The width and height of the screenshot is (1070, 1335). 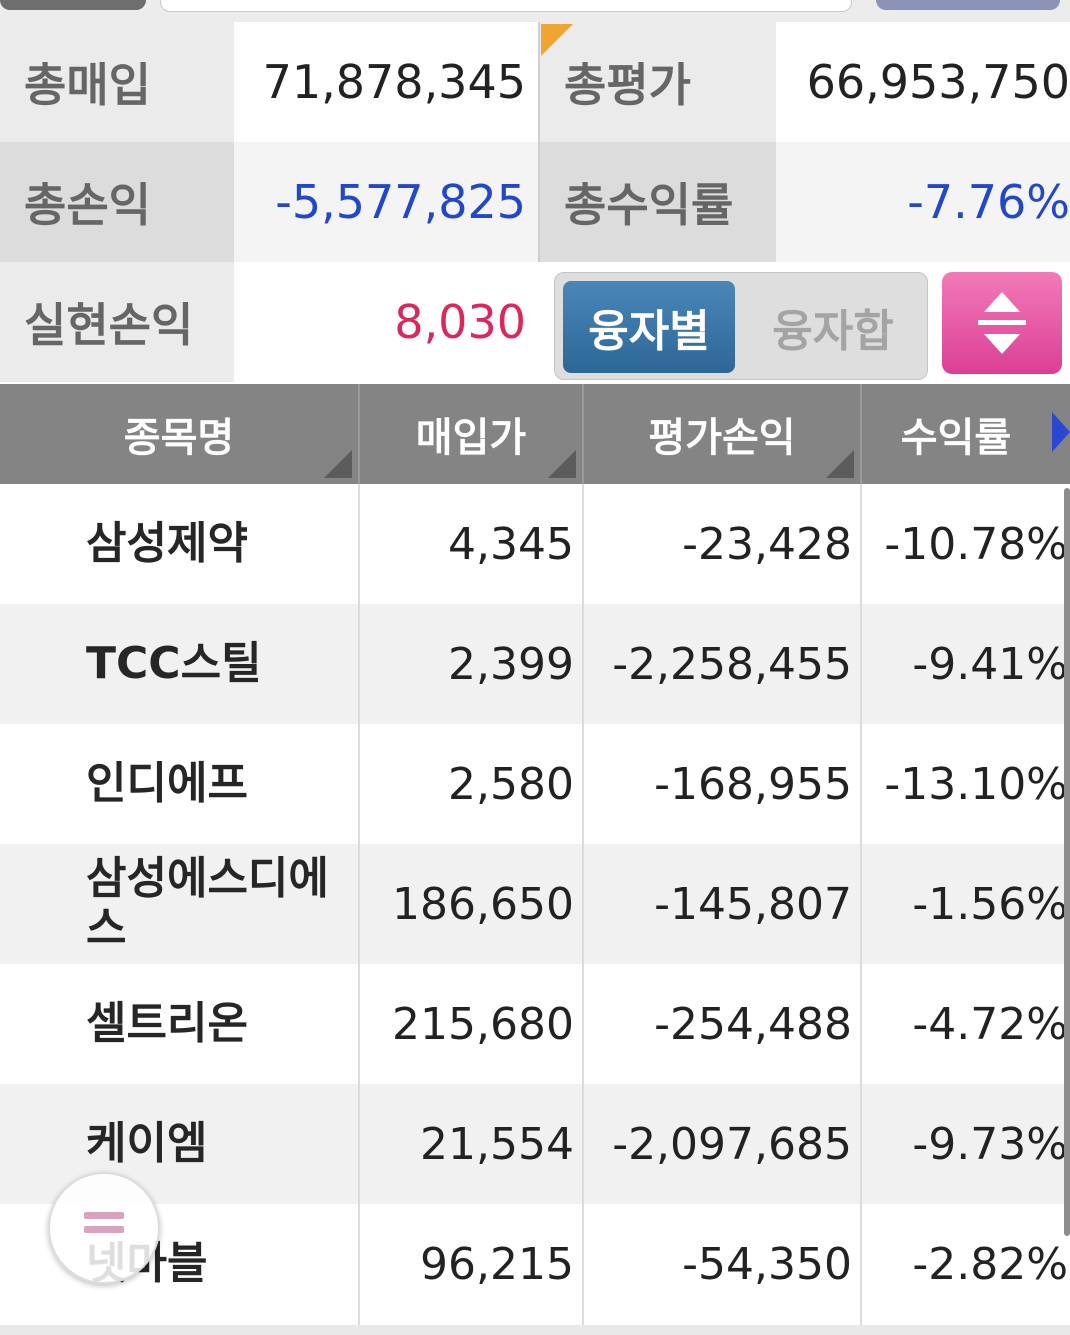 What do you see at coordinates (923, 202) in the screenshot?
I see `total-return-value: -7.76%` at bounding box center [923, 202].